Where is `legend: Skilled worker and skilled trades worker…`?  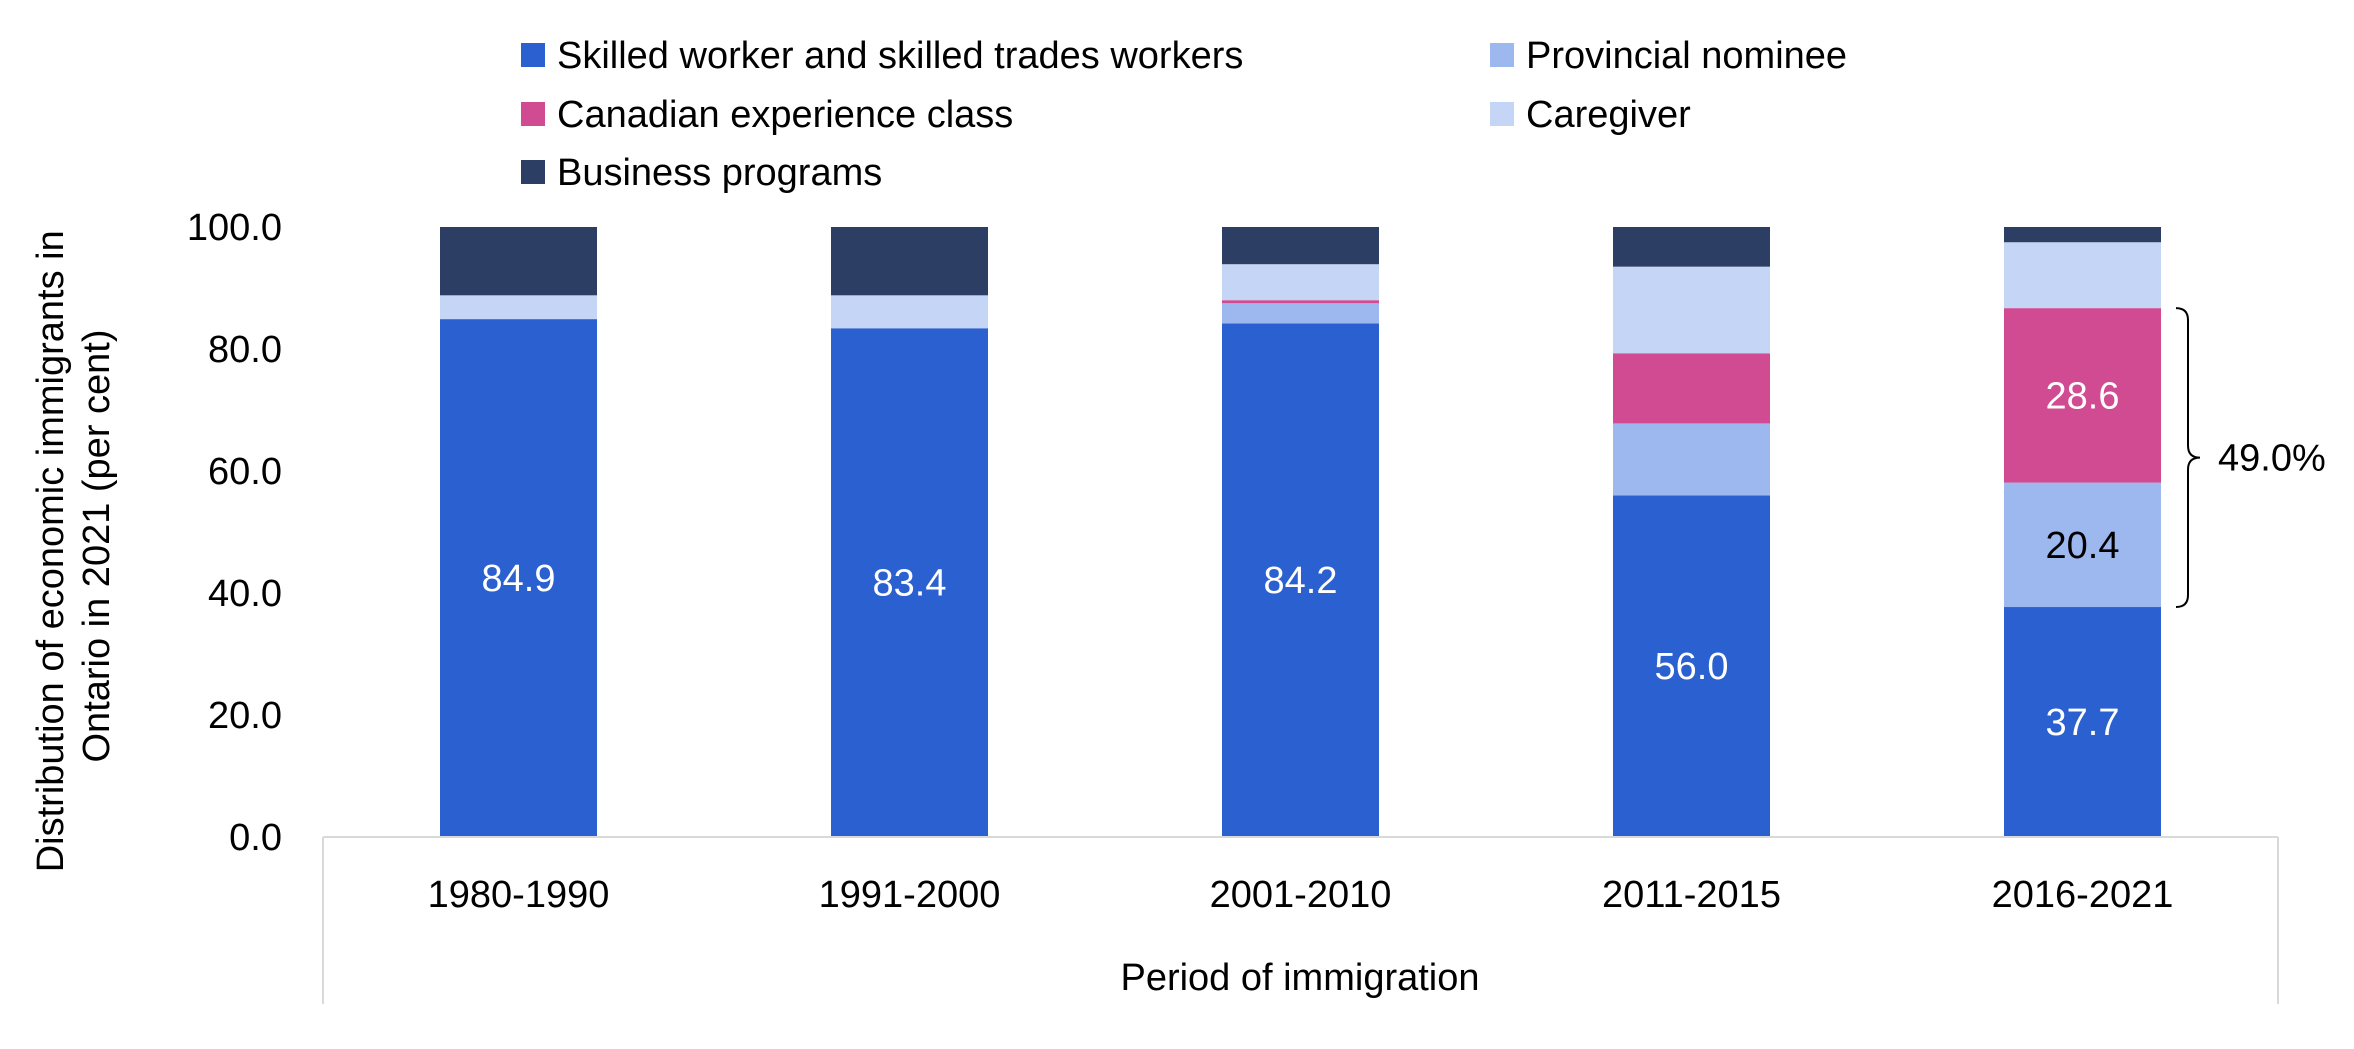
legend: Skilled worker and skilled trades worker… is located at coordinates (1184, 114).